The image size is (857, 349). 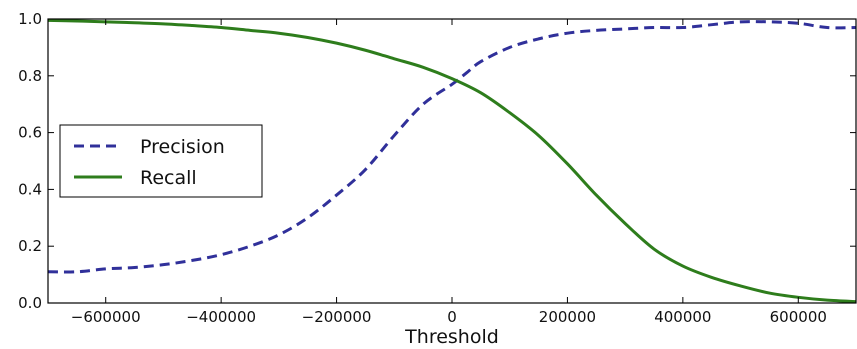 I want to click on x-tick-label: 200000, so click(x=567, y=317).